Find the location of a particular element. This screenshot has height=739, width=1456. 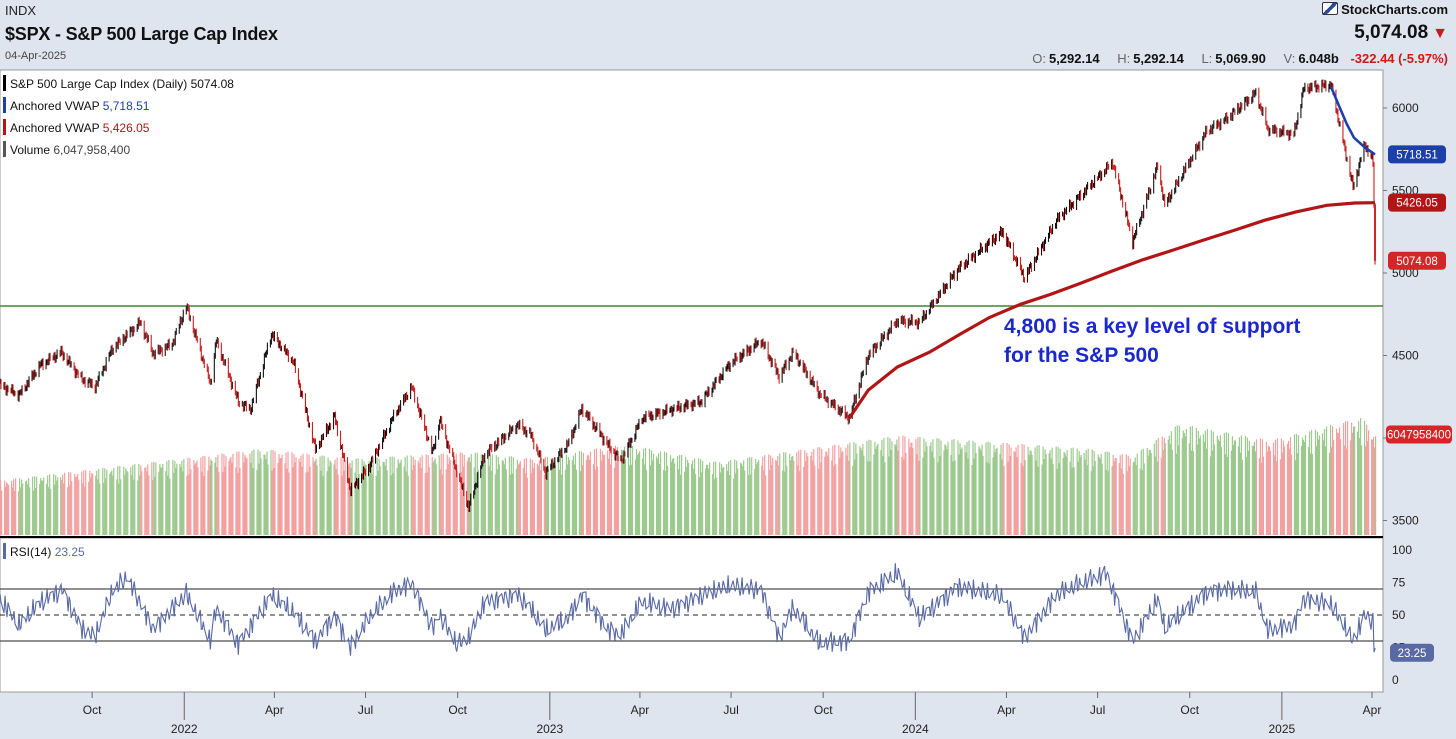

brand-logo: StockCharts.com is located at coordinates (1385, 9).